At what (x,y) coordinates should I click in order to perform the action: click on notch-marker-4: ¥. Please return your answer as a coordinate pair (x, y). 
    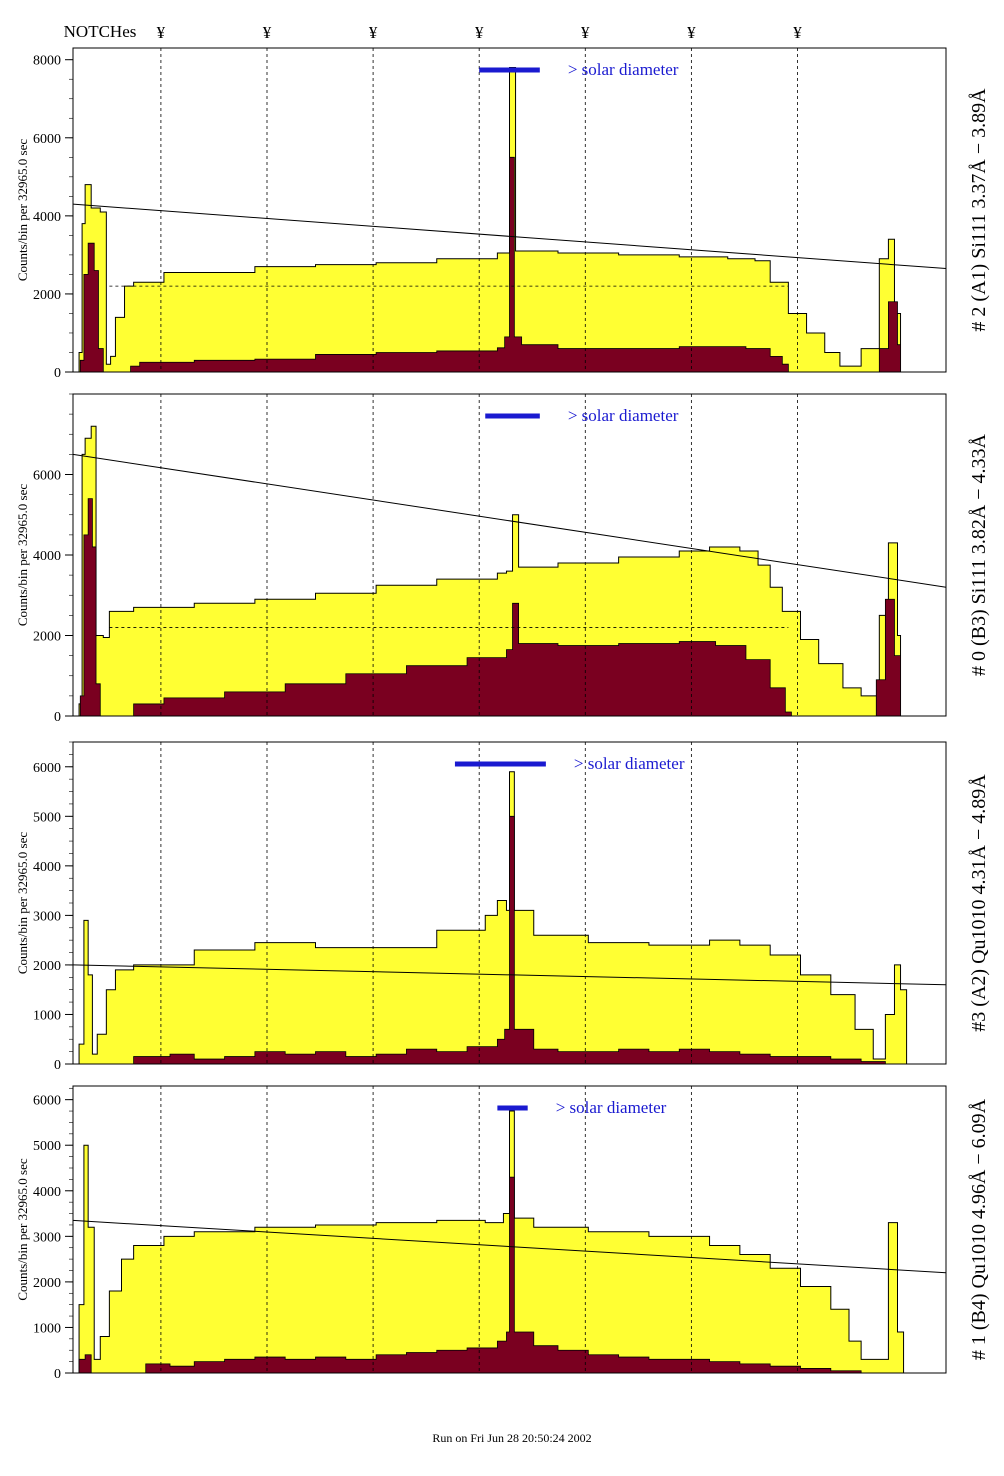
    Looking at the image, I should click on (585, 32).